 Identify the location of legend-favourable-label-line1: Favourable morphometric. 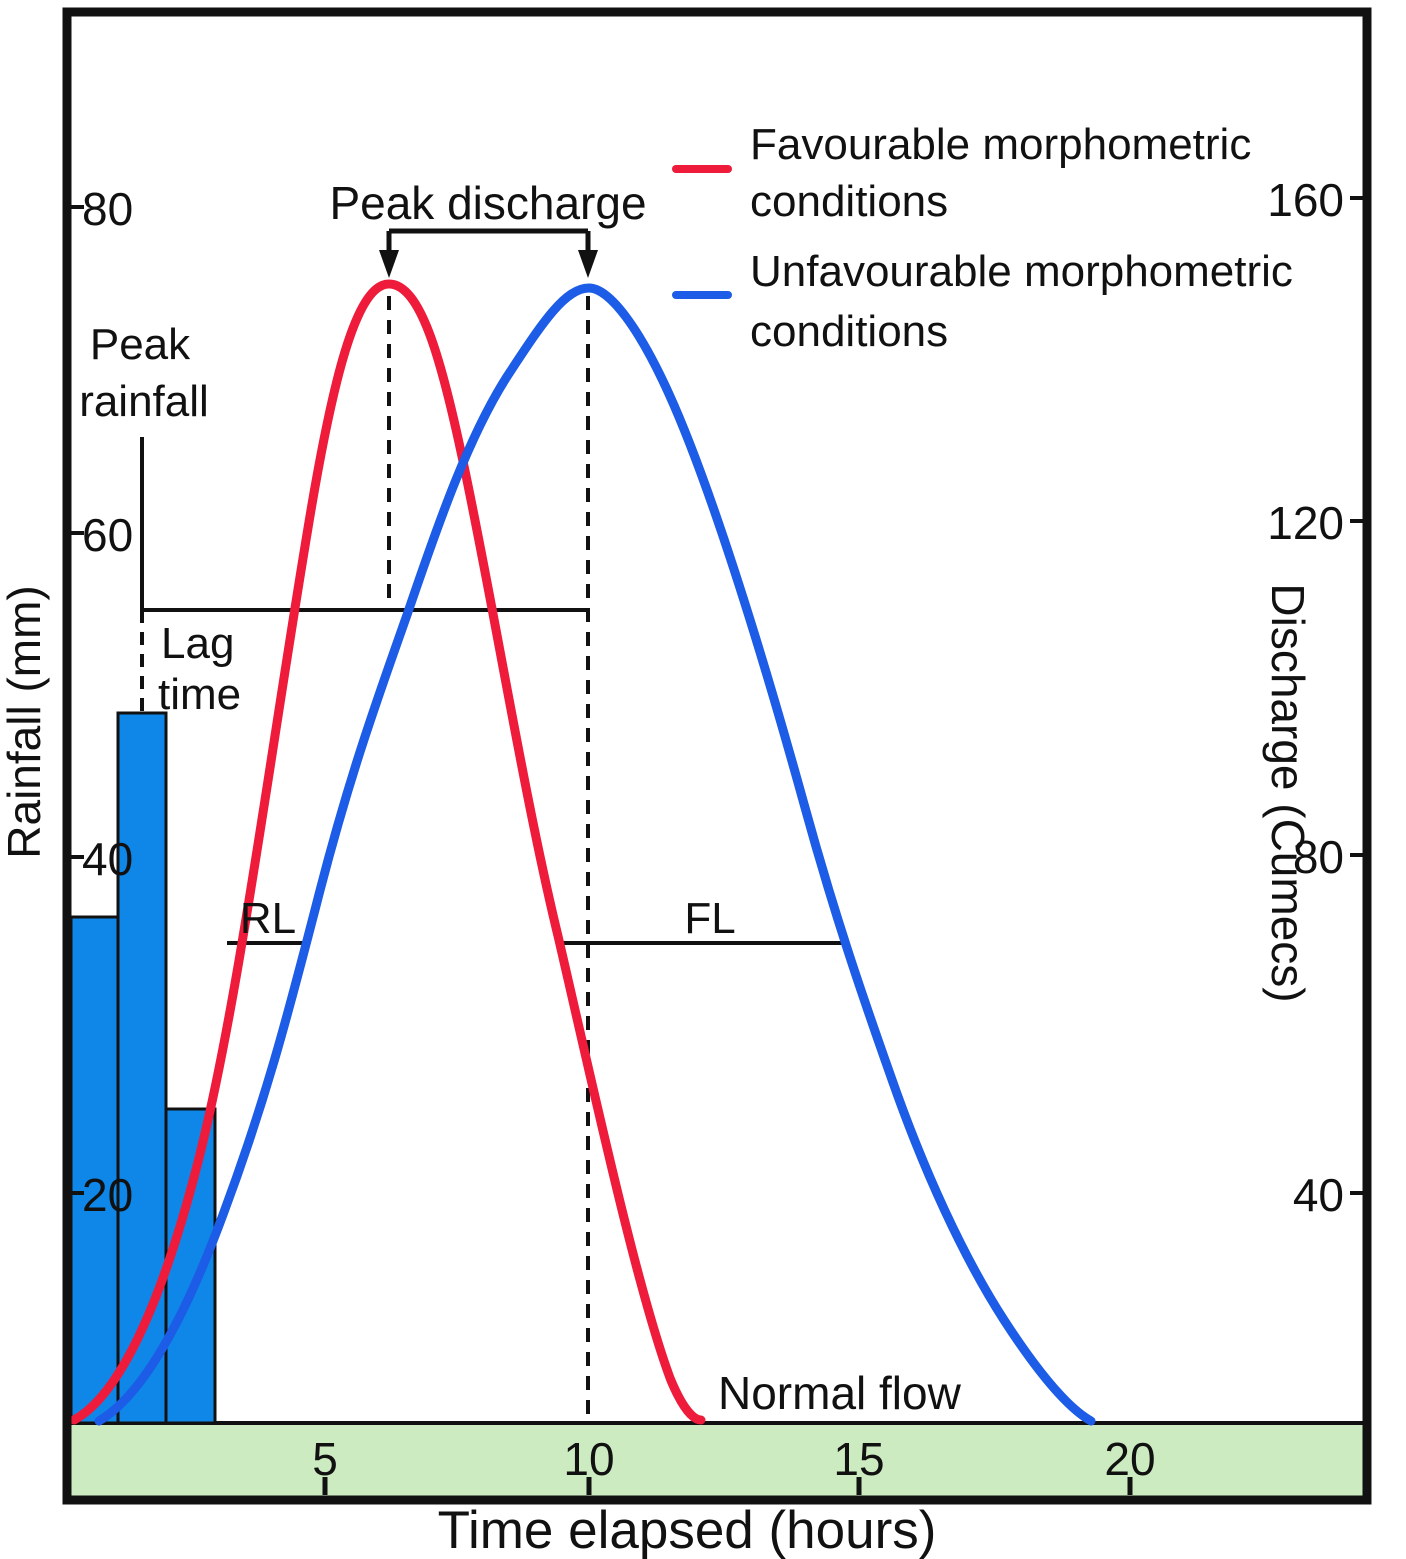
(1000, 144).